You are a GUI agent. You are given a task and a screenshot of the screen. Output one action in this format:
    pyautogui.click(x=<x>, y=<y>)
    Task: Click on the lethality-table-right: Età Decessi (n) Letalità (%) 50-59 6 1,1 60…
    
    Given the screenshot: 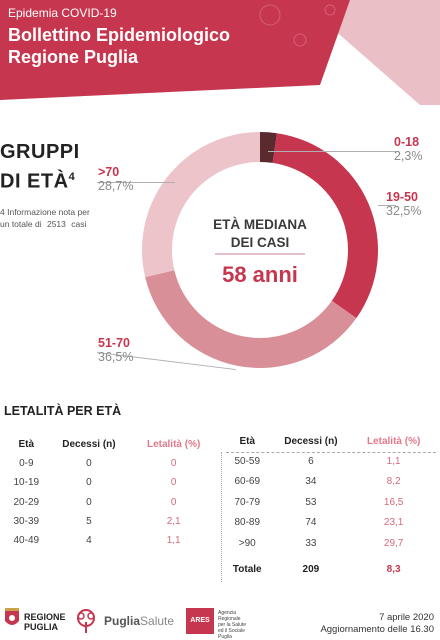 What is the action you would take?
    pyautogui.click(x=330, y=503)
    